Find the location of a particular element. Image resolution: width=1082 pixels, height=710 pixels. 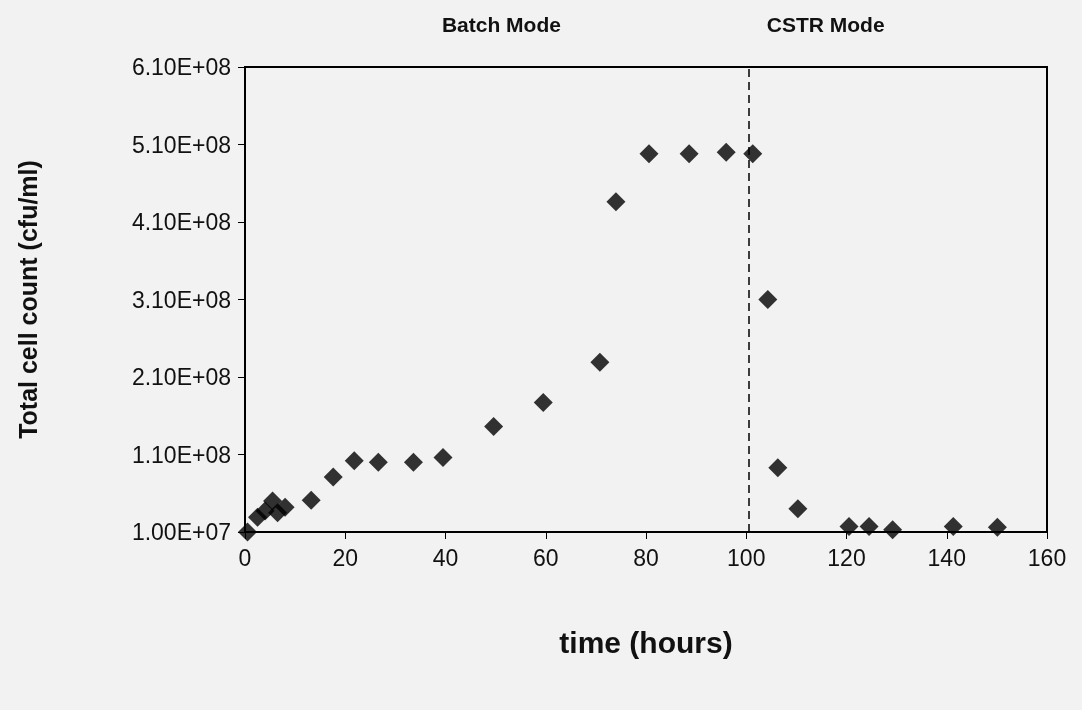

x-tick-label: 100 is located at coordinates (746, 557).